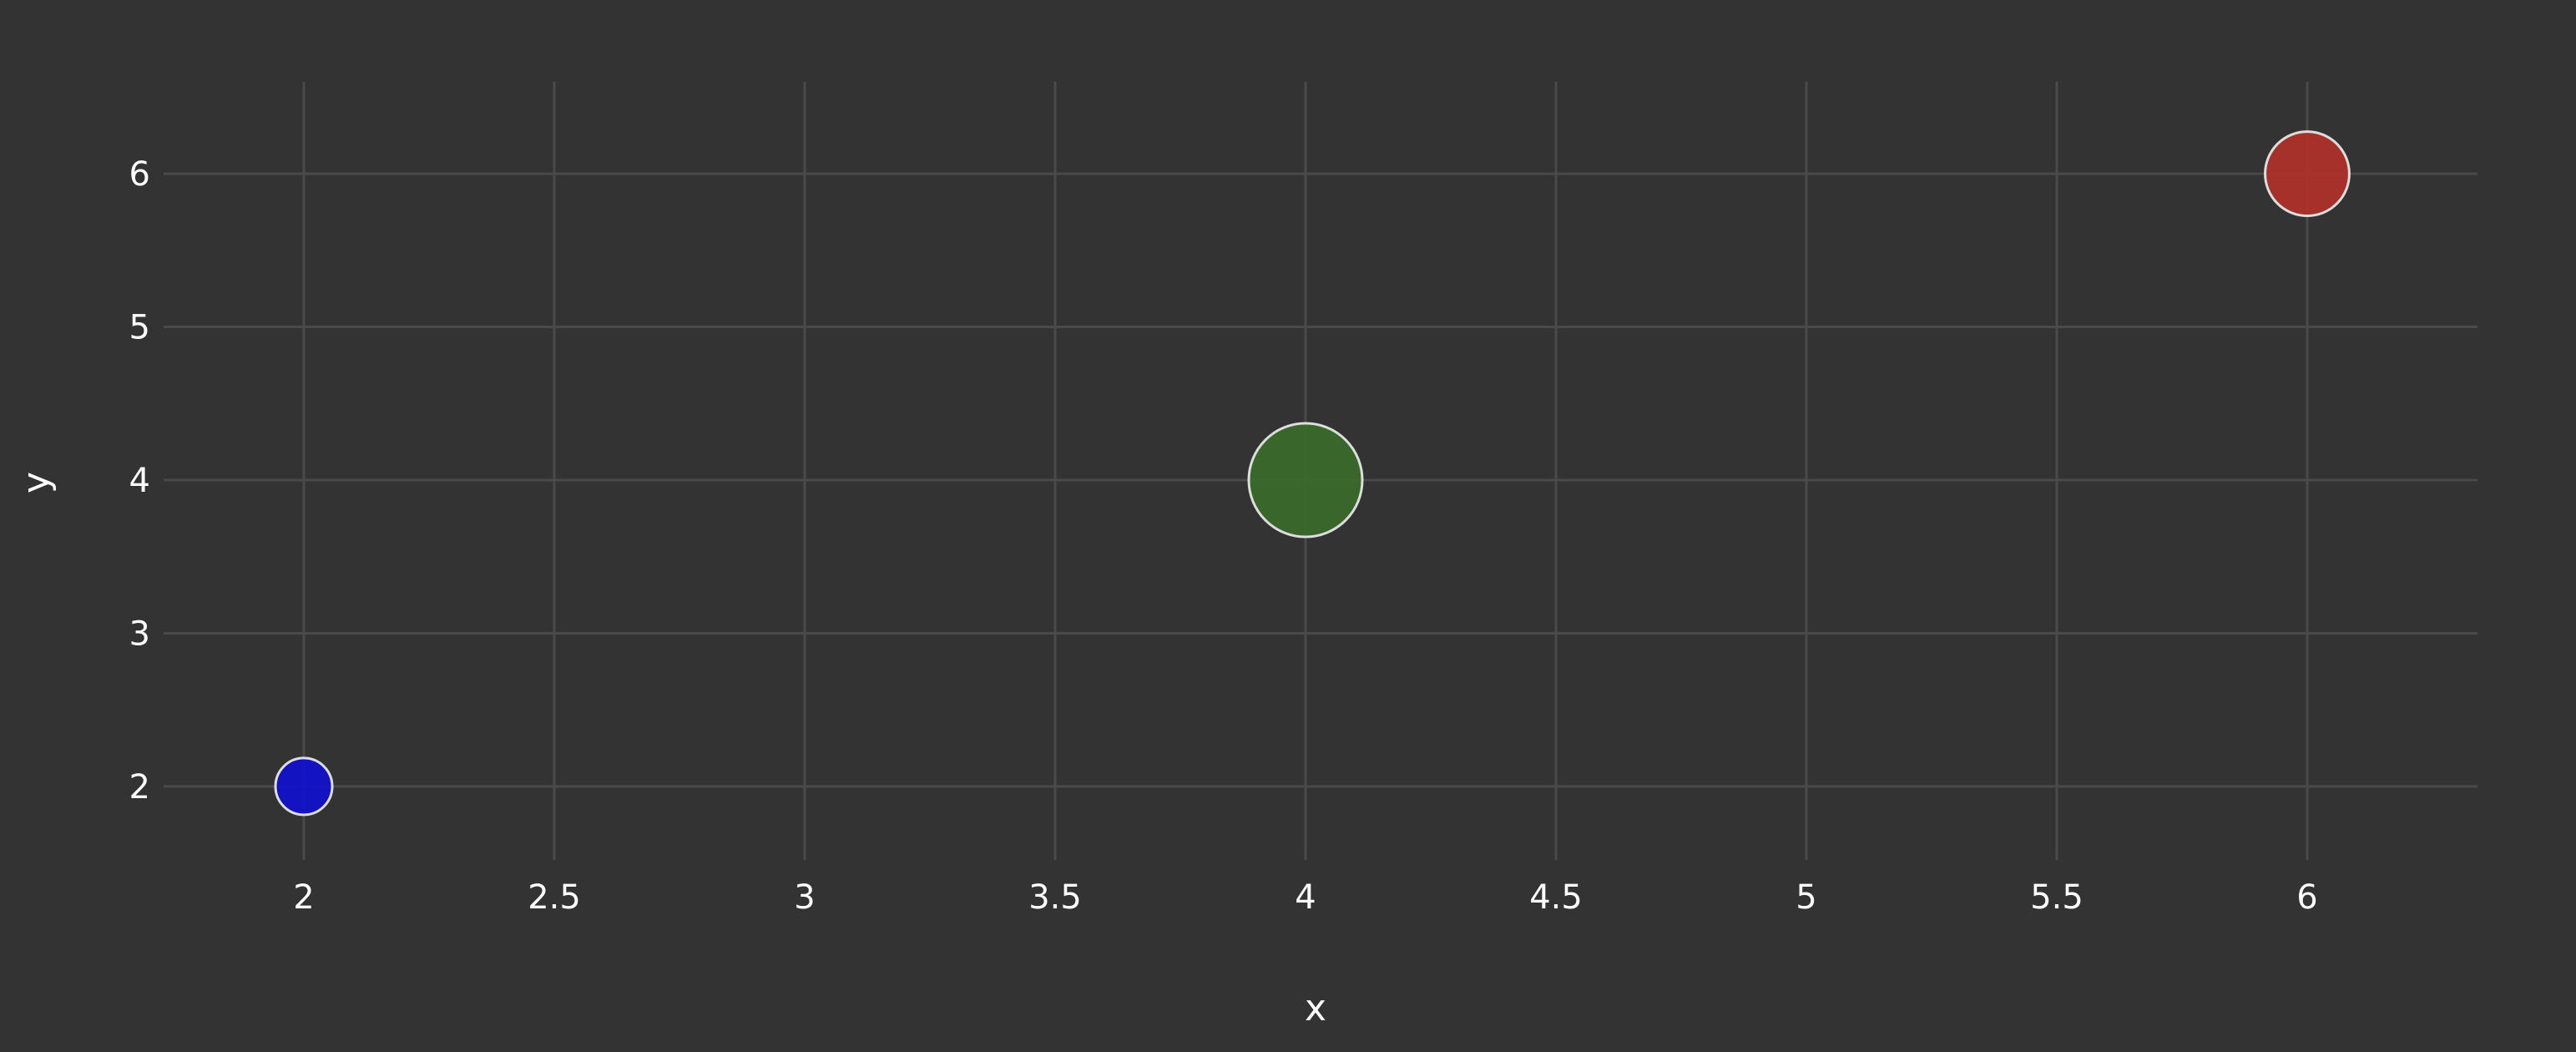 This screenshot has height=1052, width=2576. Describe the element at coordinates (2306, 897) in the screenshot. I see `x-tick-label: 6` at that location.